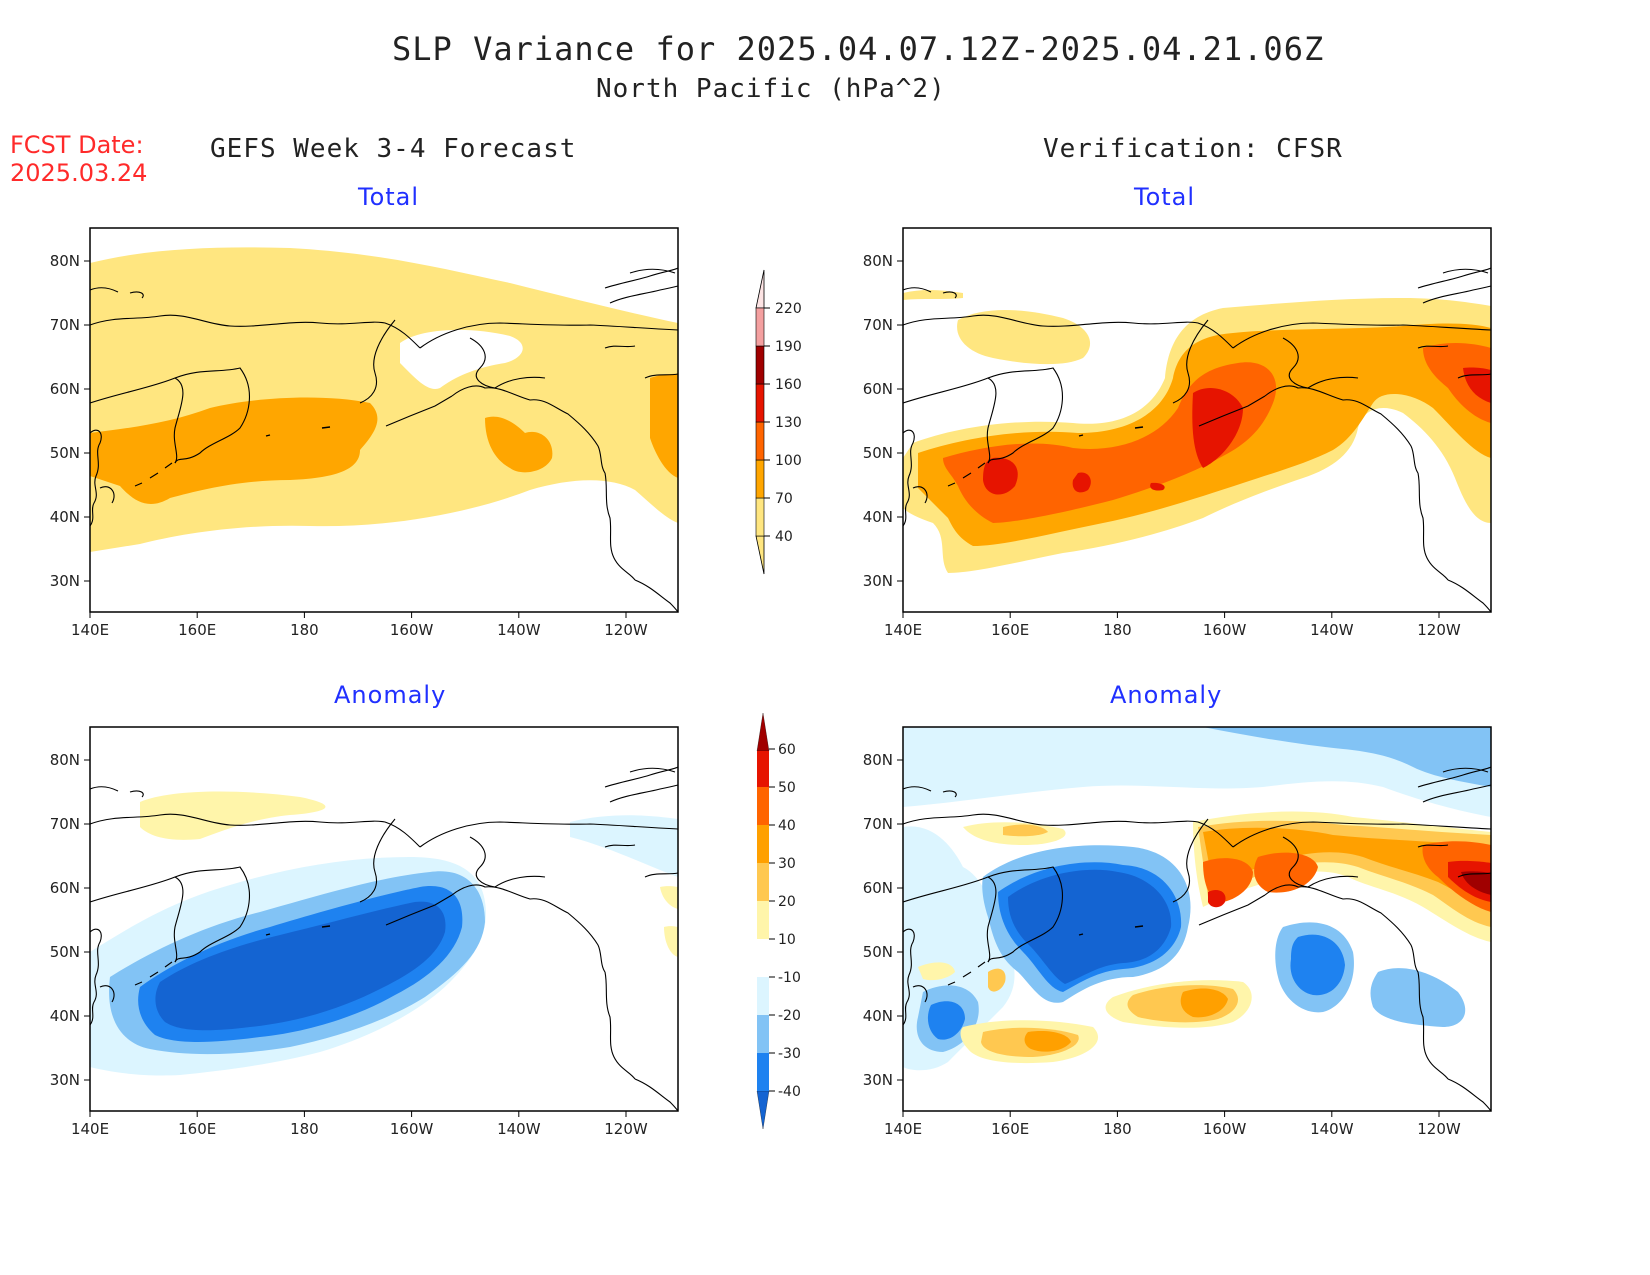  I want to click on cb-anomaly-label: -30, so click(789, 1054).